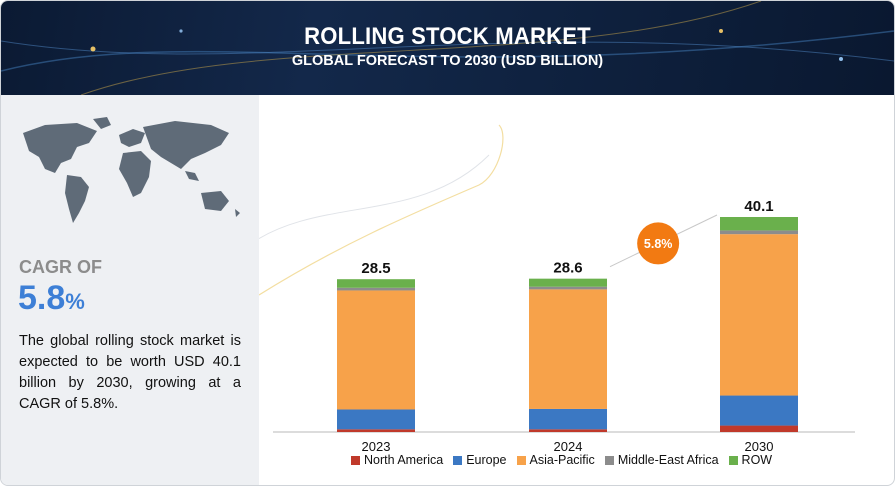 This screenshot has height=486, width=895. Describe the element at coordinates (376, 419) in the screenshot. I see `bar-2023-europe` at that location.